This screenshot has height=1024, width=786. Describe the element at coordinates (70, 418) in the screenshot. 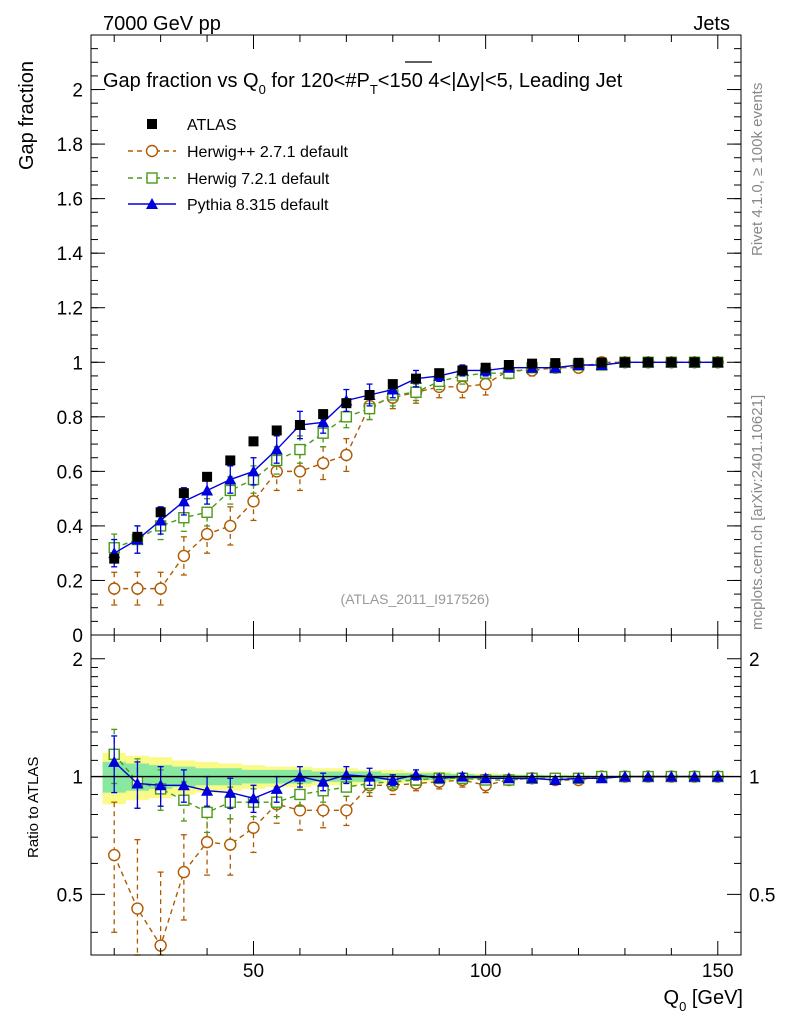

I see `y-tick-label: 0.8` at that location.